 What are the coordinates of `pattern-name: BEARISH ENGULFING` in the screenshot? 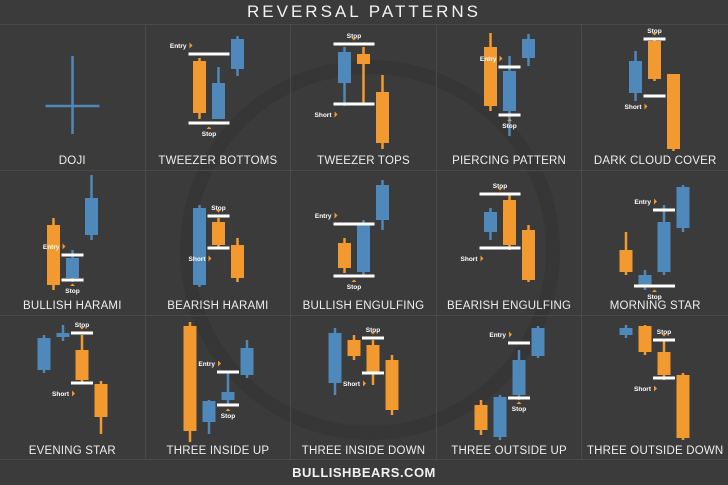 It's located at (509, 306).